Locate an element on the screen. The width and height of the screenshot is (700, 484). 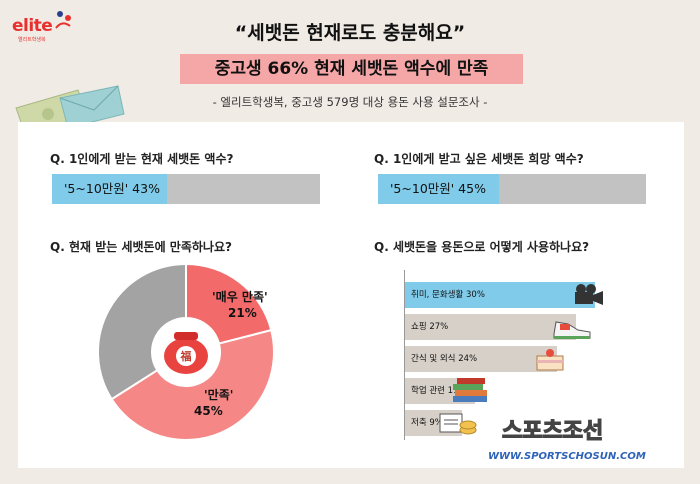
question-usage: Q. 세뱃돈을 용돈으로 어떻게 사용하나요? is located at coordinates (482, 247).